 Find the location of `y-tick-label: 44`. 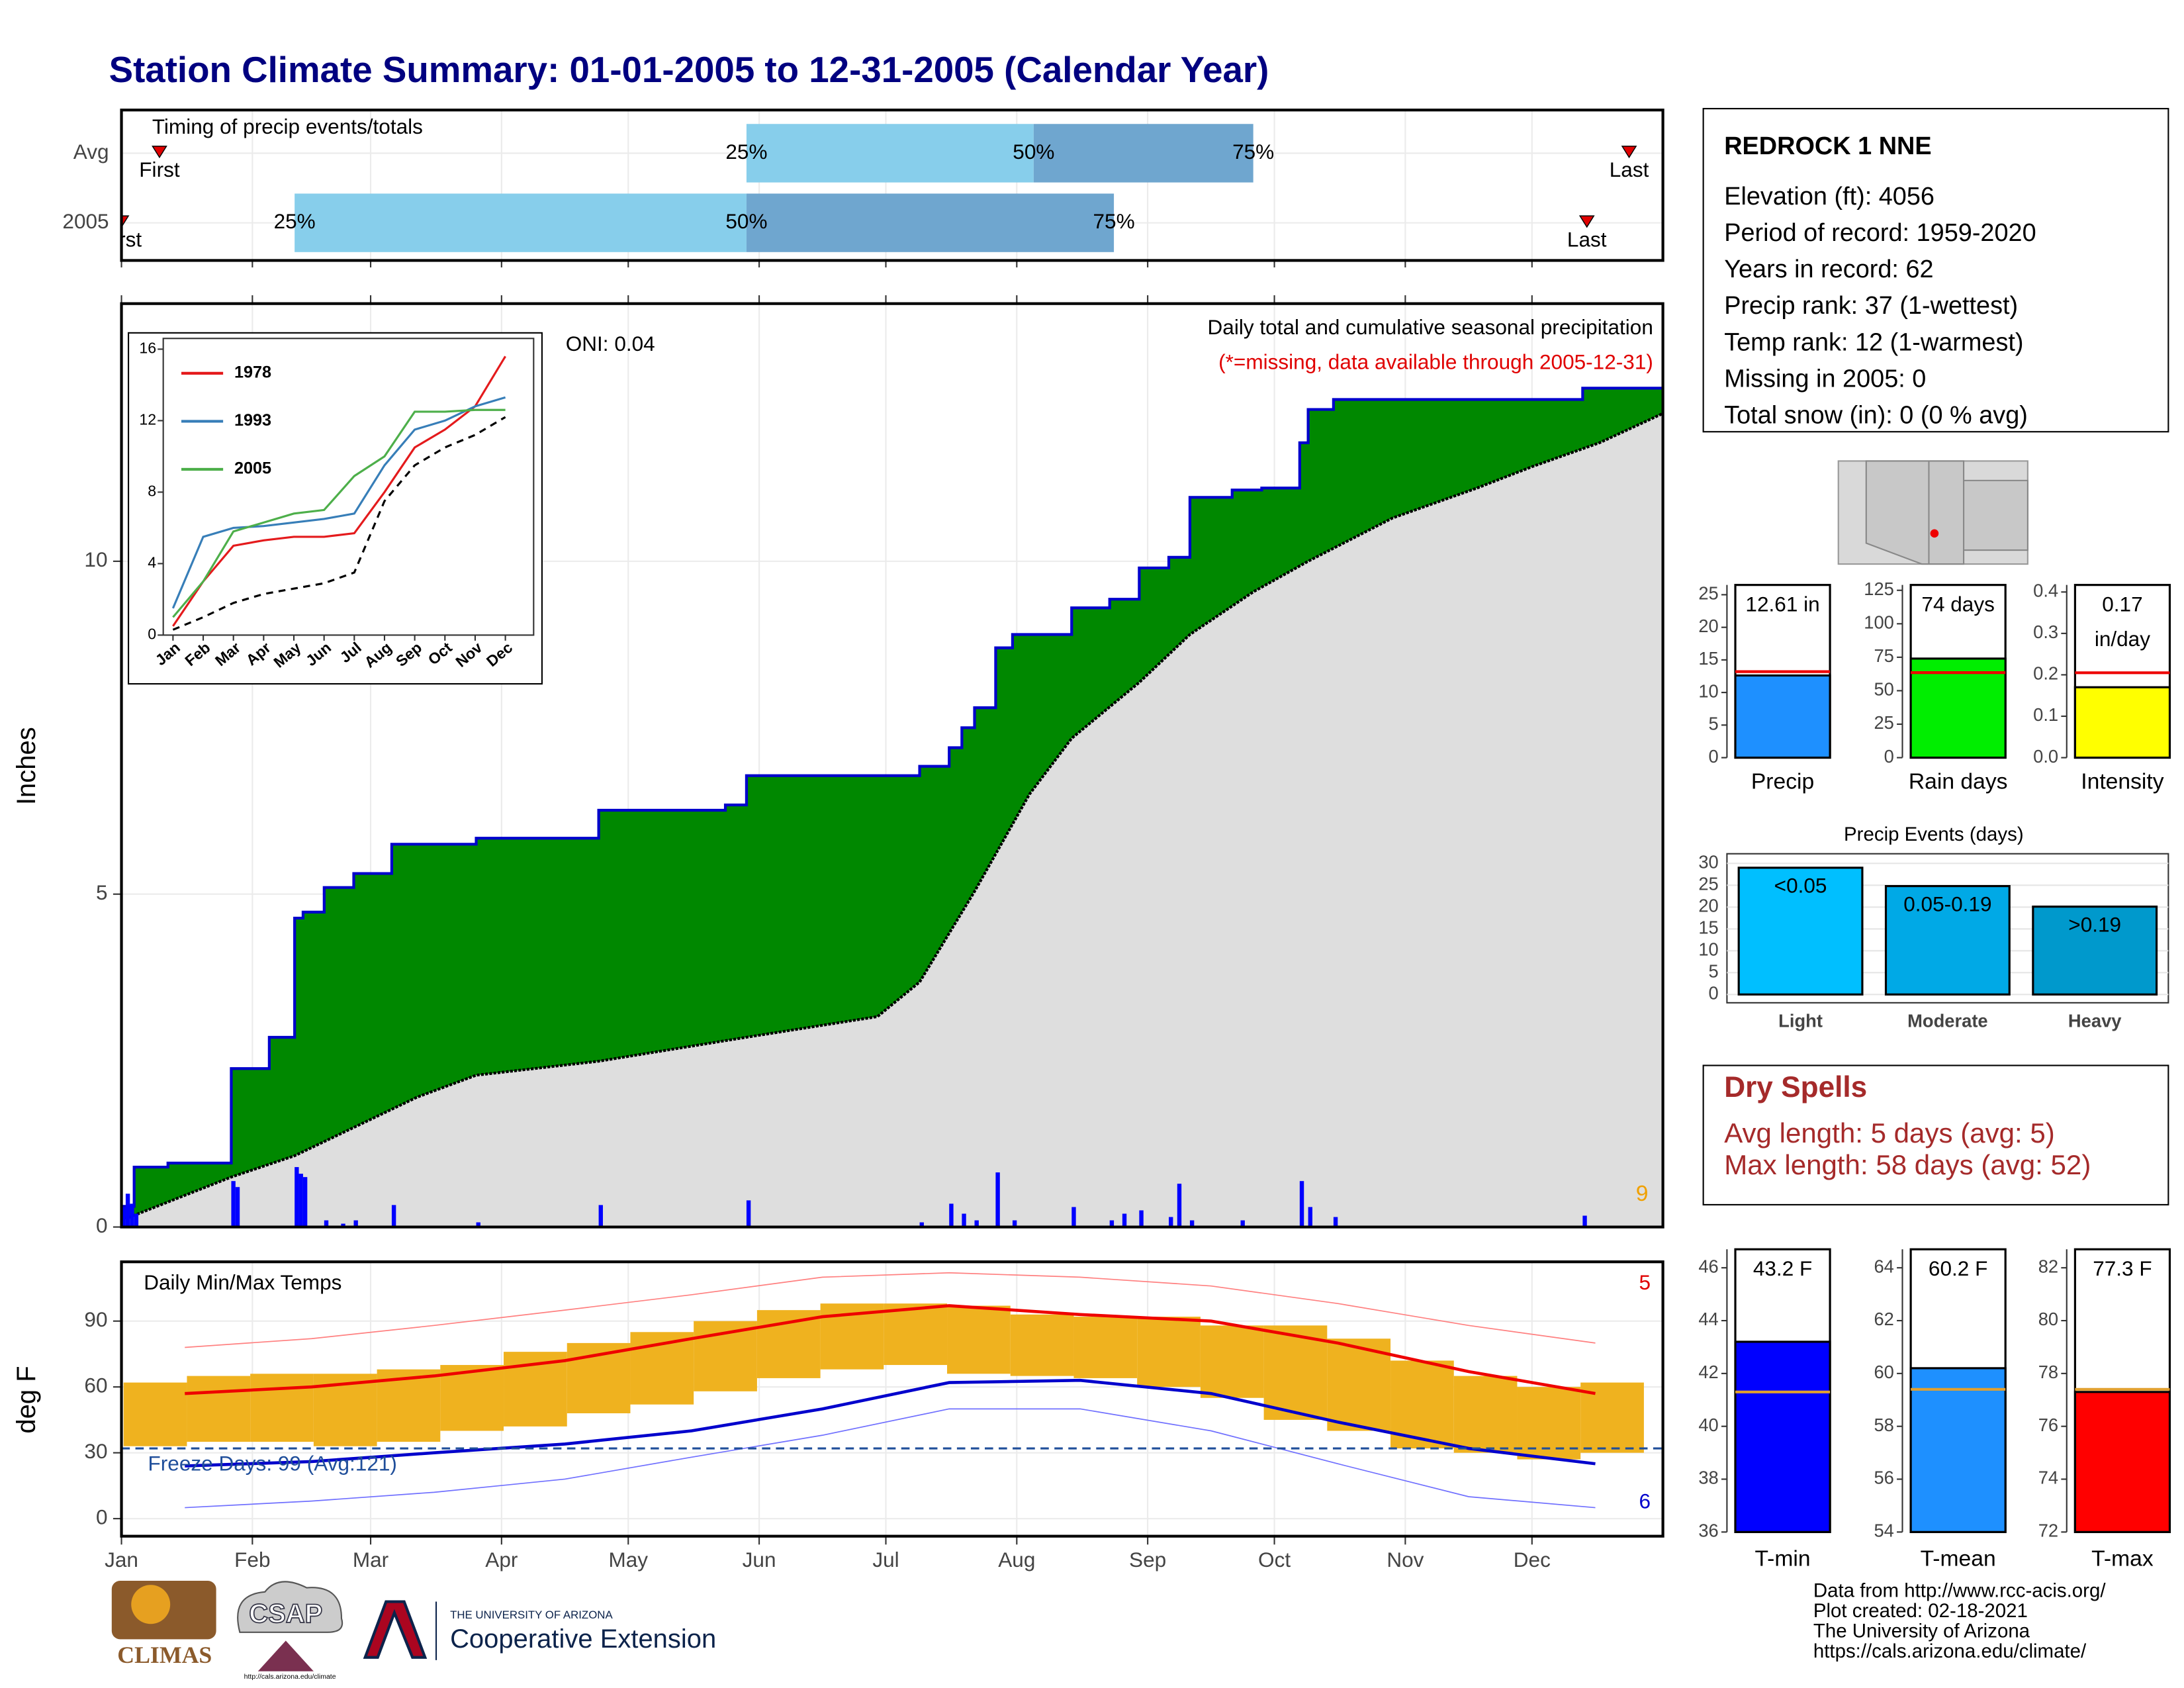

y-tick-label: 44 is located at coordinates (1708, 1319).